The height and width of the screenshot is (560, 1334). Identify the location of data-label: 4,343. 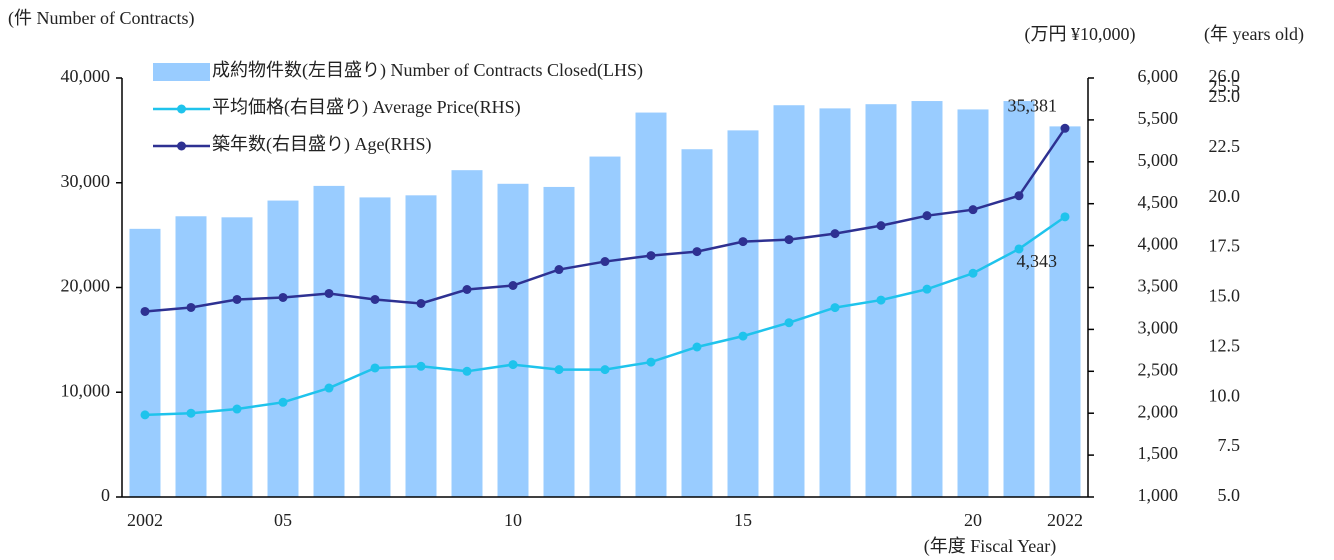
(1037, 261).